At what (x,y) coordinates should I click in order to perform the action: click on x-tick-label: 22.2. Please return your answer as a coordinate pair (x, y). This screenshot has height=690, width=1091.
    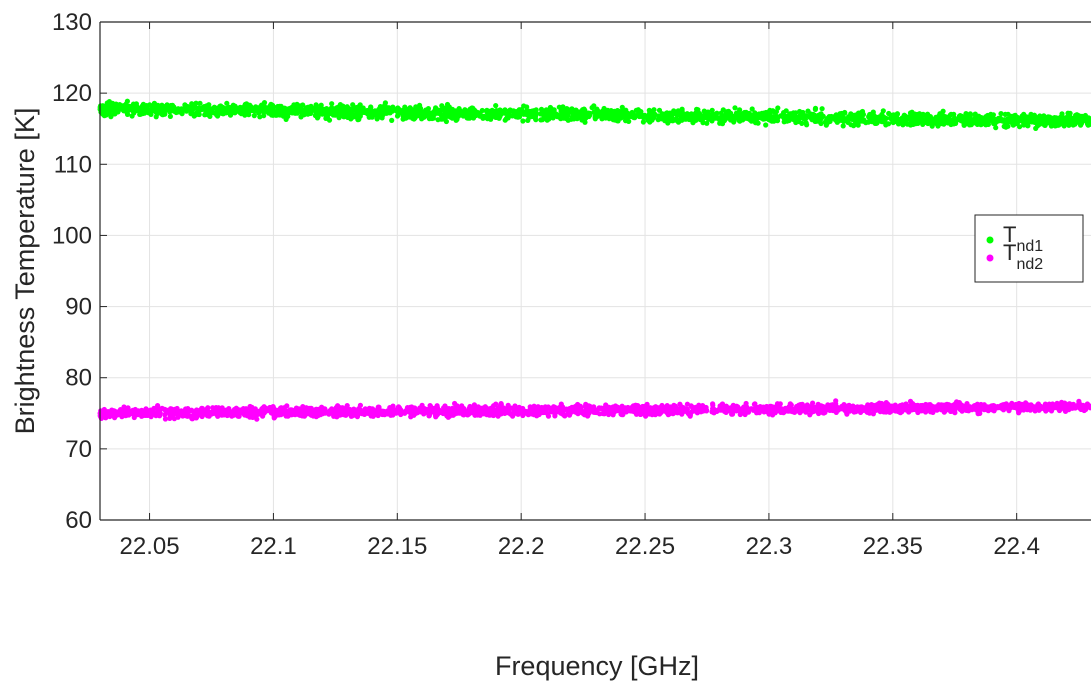
    Looking at the image, I should click on (521, 546).